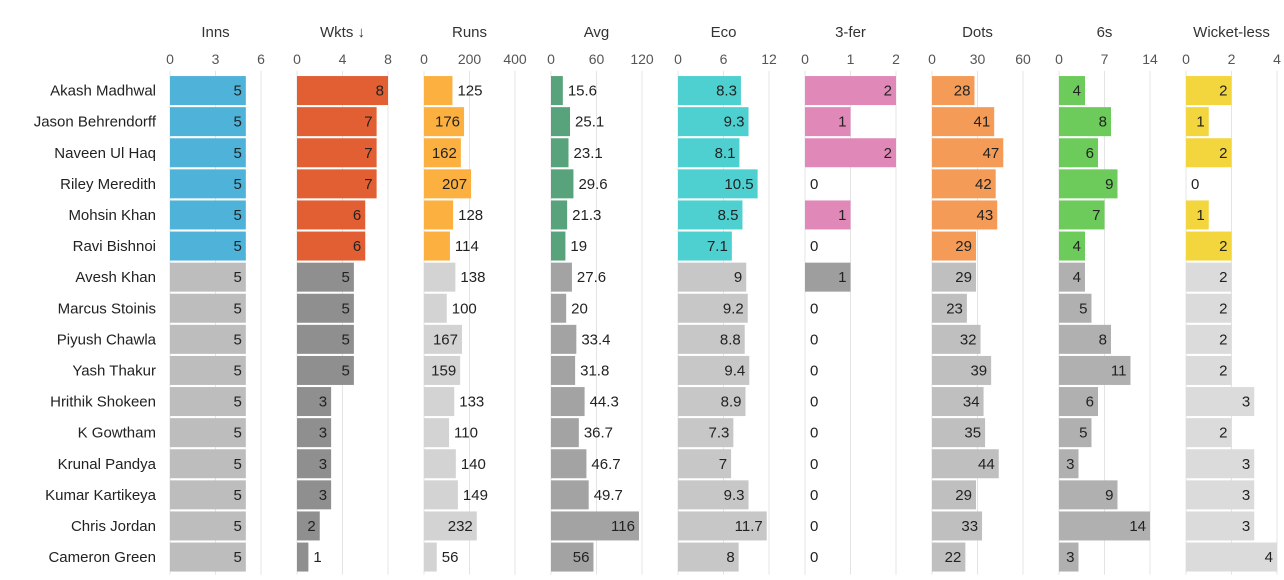  Describe the element at coordinates (439, 215) in the screenshot. I see `bar-runs-mohsin-khan` at that location.